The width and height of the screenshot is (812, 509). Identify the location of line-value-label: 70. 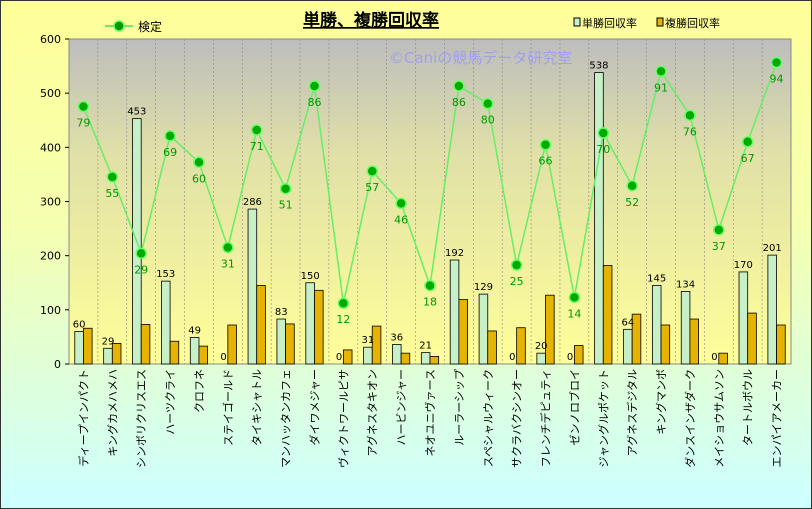
(603, 149).